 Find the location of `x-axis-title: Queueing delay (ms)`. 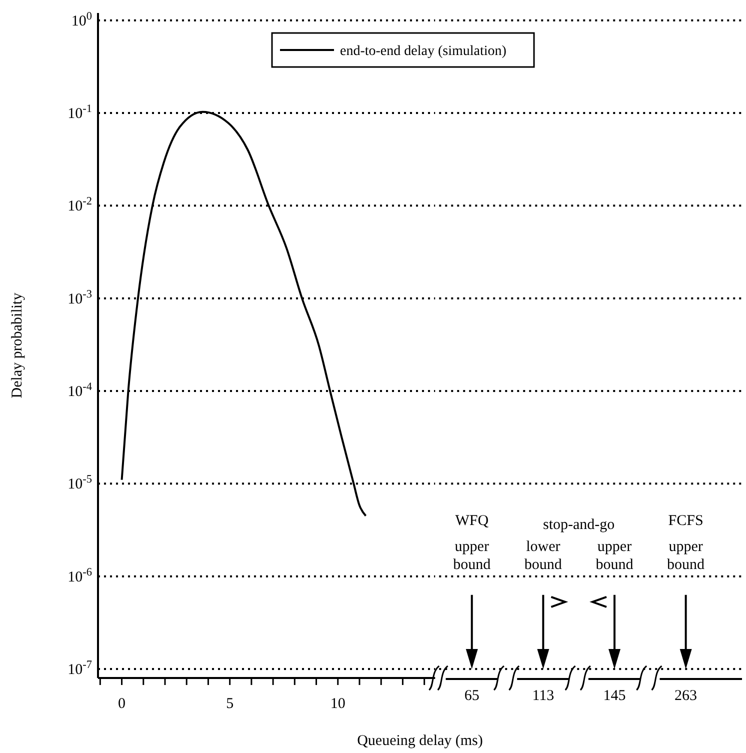

x-axis-title: Queueing delay (ms) is located at coordinates (420, 741).